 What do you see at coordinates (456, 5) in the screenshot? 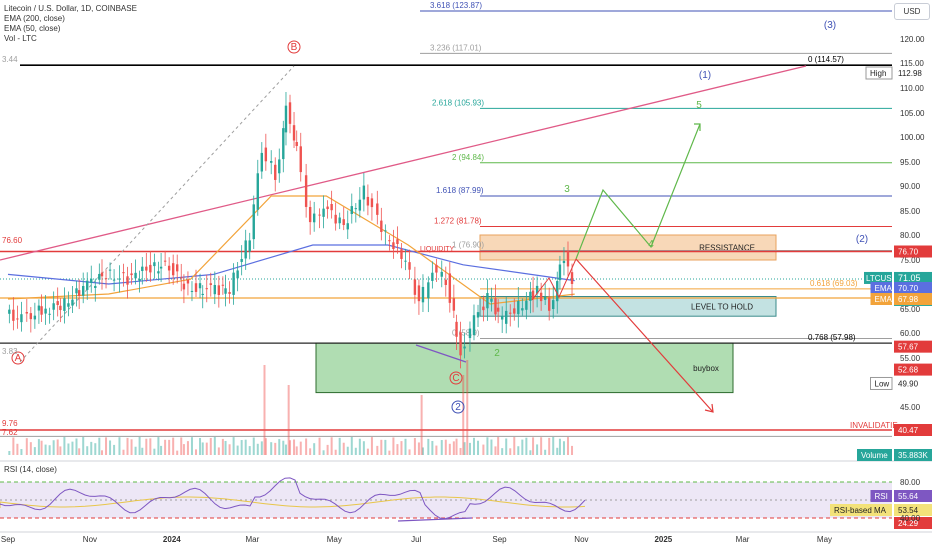
I see `fib-label: 3.618 (123.87)` at bounding box center [456, 5].